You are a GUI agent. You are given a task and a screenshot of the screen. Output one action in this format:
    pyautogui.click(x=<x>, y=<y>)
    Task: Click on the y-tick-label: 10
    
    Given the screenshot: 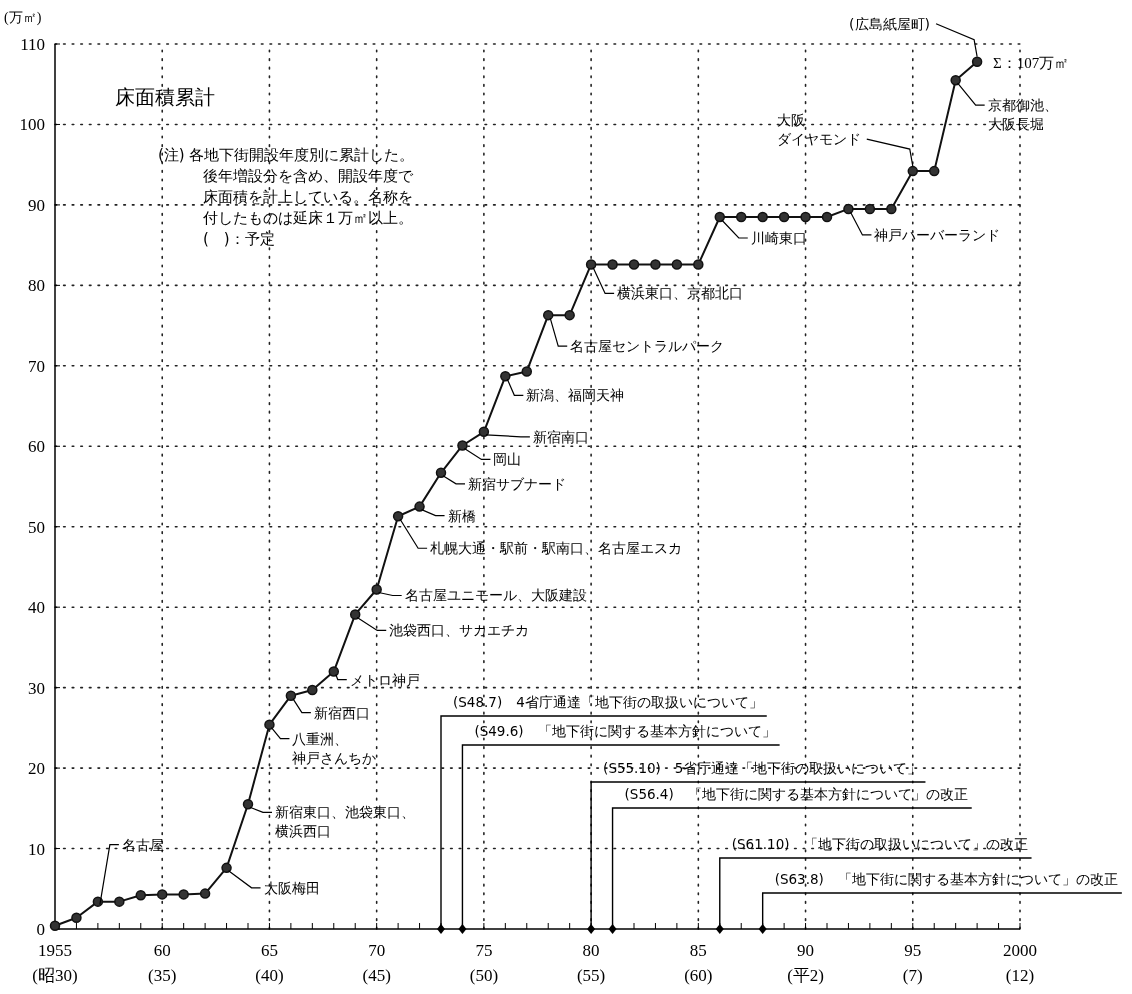 What is the action you would take?
    pyautogui.click(x=36, y=849)
    